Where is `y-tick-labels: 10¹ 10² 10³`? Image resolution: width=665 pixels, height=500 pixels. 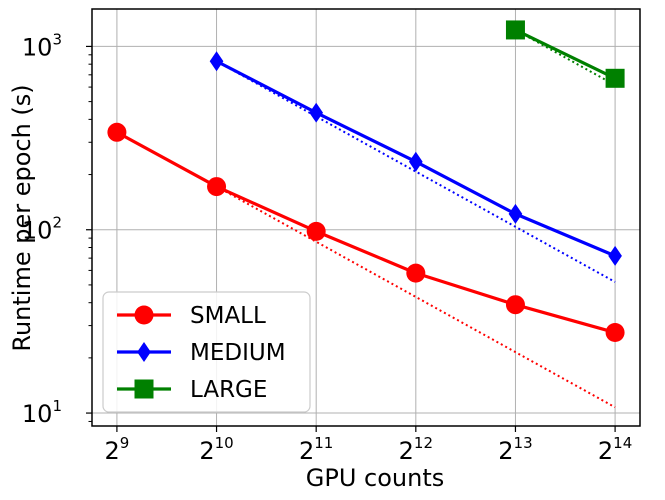
y-tick-labels: 10¹ 10² 10³ is located at coordinates (42, 229).